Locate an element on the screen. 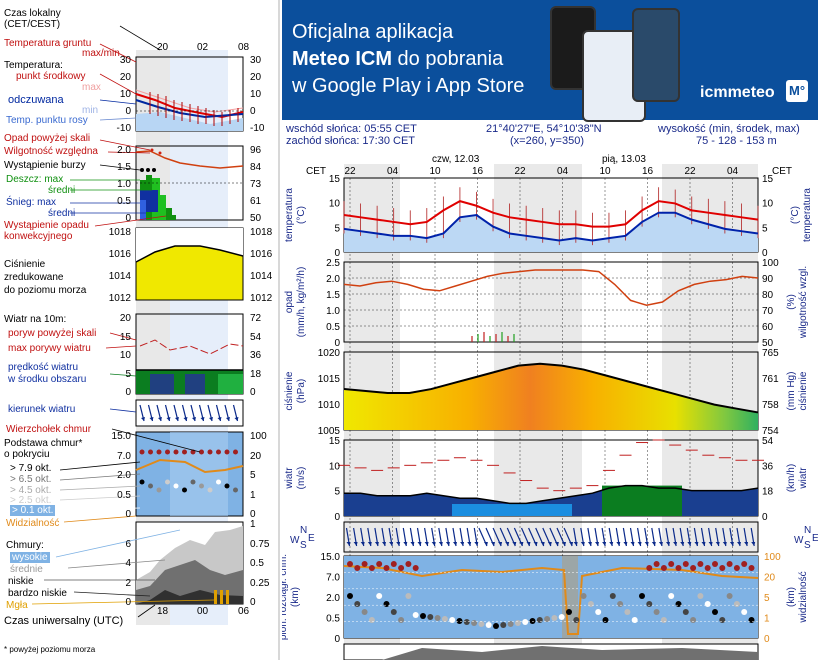 The height and width of the screenshot is (660, 820). legend-precip-right-tick-1: 84 is located at coordinates (256, 167).